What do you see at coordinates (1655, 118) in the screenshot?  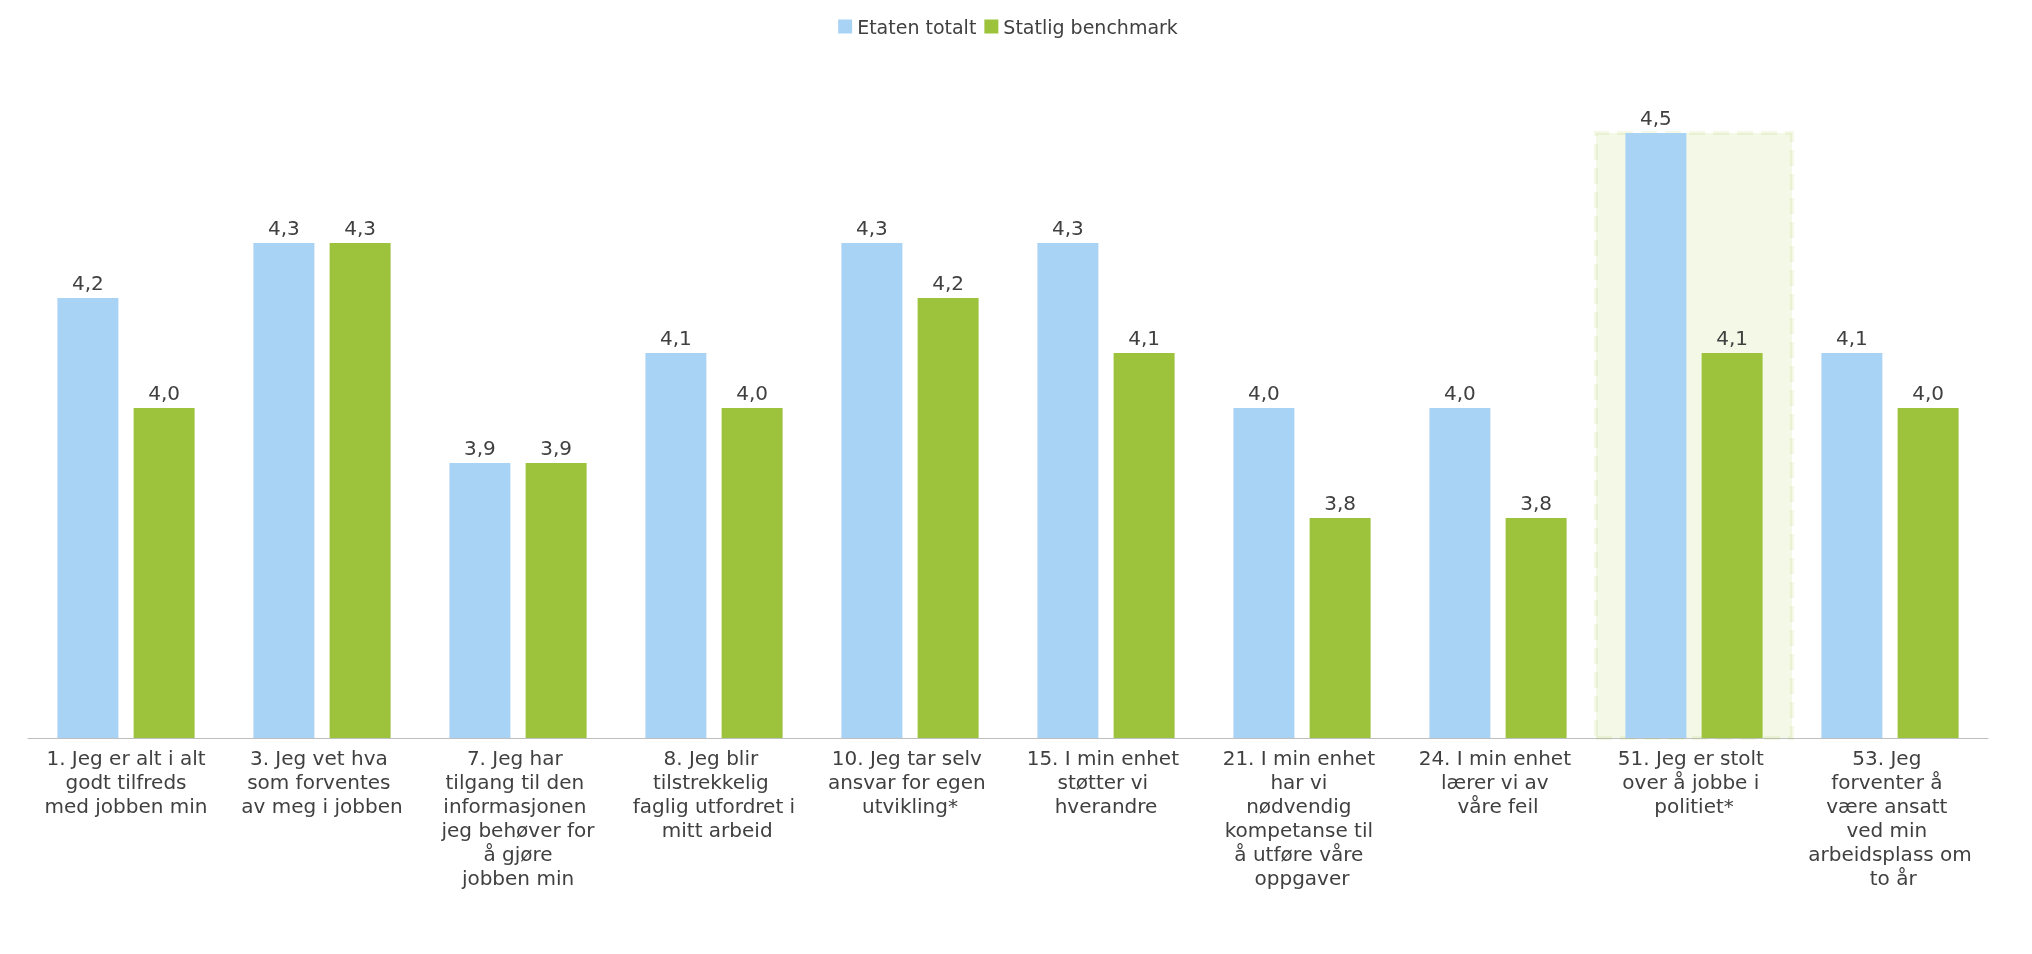 I see `data-label: 4,5` at bounding box center [1655, 118].